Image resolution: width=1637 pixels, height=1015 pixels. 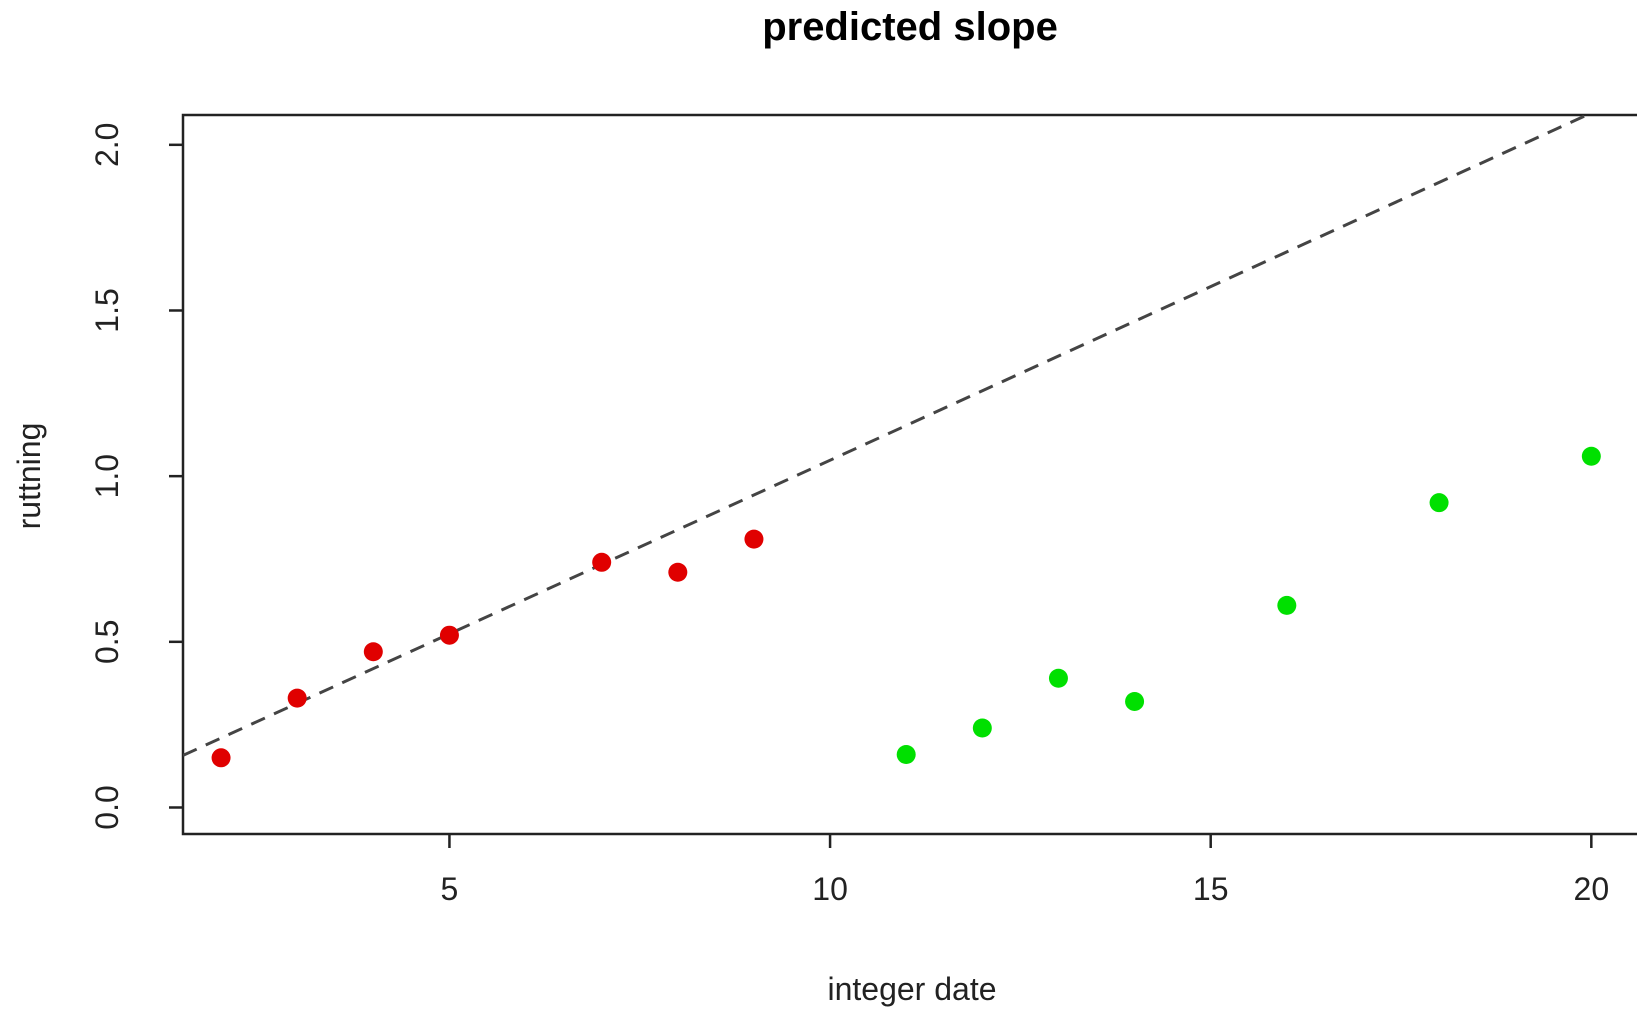 What do you see at coordinates (910, 27) in the screenshot?
I see `chart-title: predicted slope` at bounding box center [910, 27].